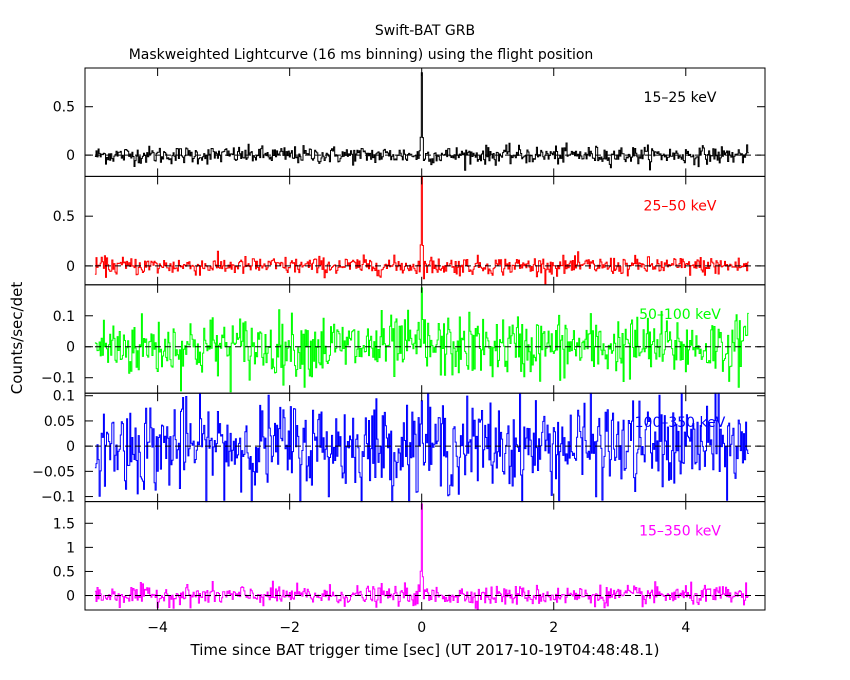 Image resolution: width=850 pixels, height=680 pixels. I want to click on panel-1: 0 0.5 15–25 keV, so click(409, 122).